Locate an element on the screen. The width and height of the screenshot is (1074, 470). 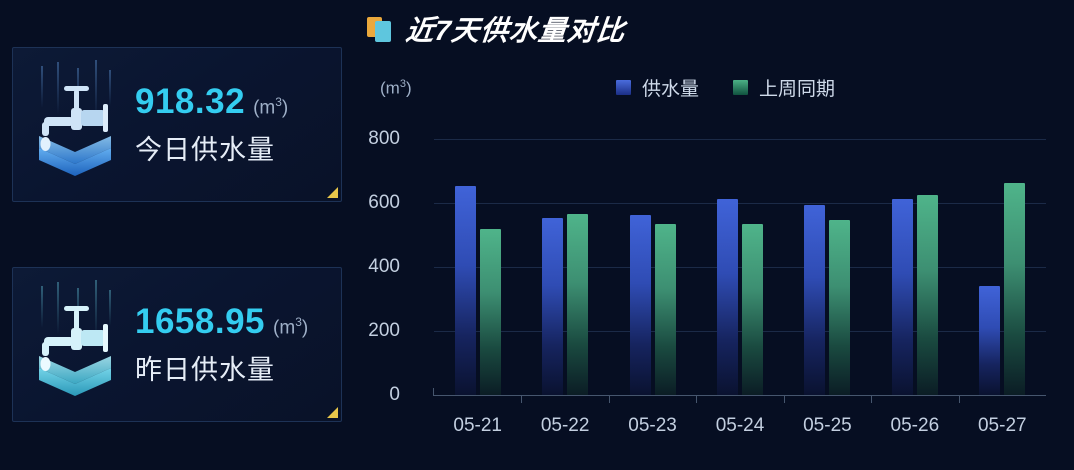
y-axis-cap is located at coordinates (433, 392).